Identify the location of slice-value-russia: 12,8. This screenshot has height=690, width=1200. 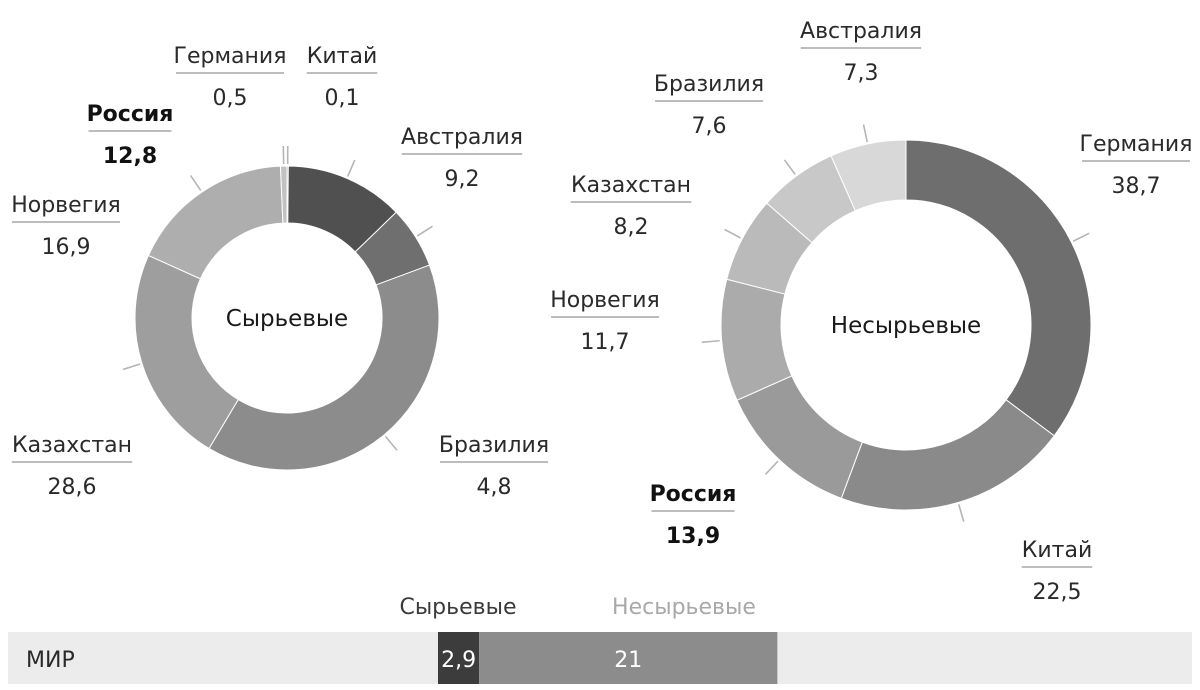
(130, 156).